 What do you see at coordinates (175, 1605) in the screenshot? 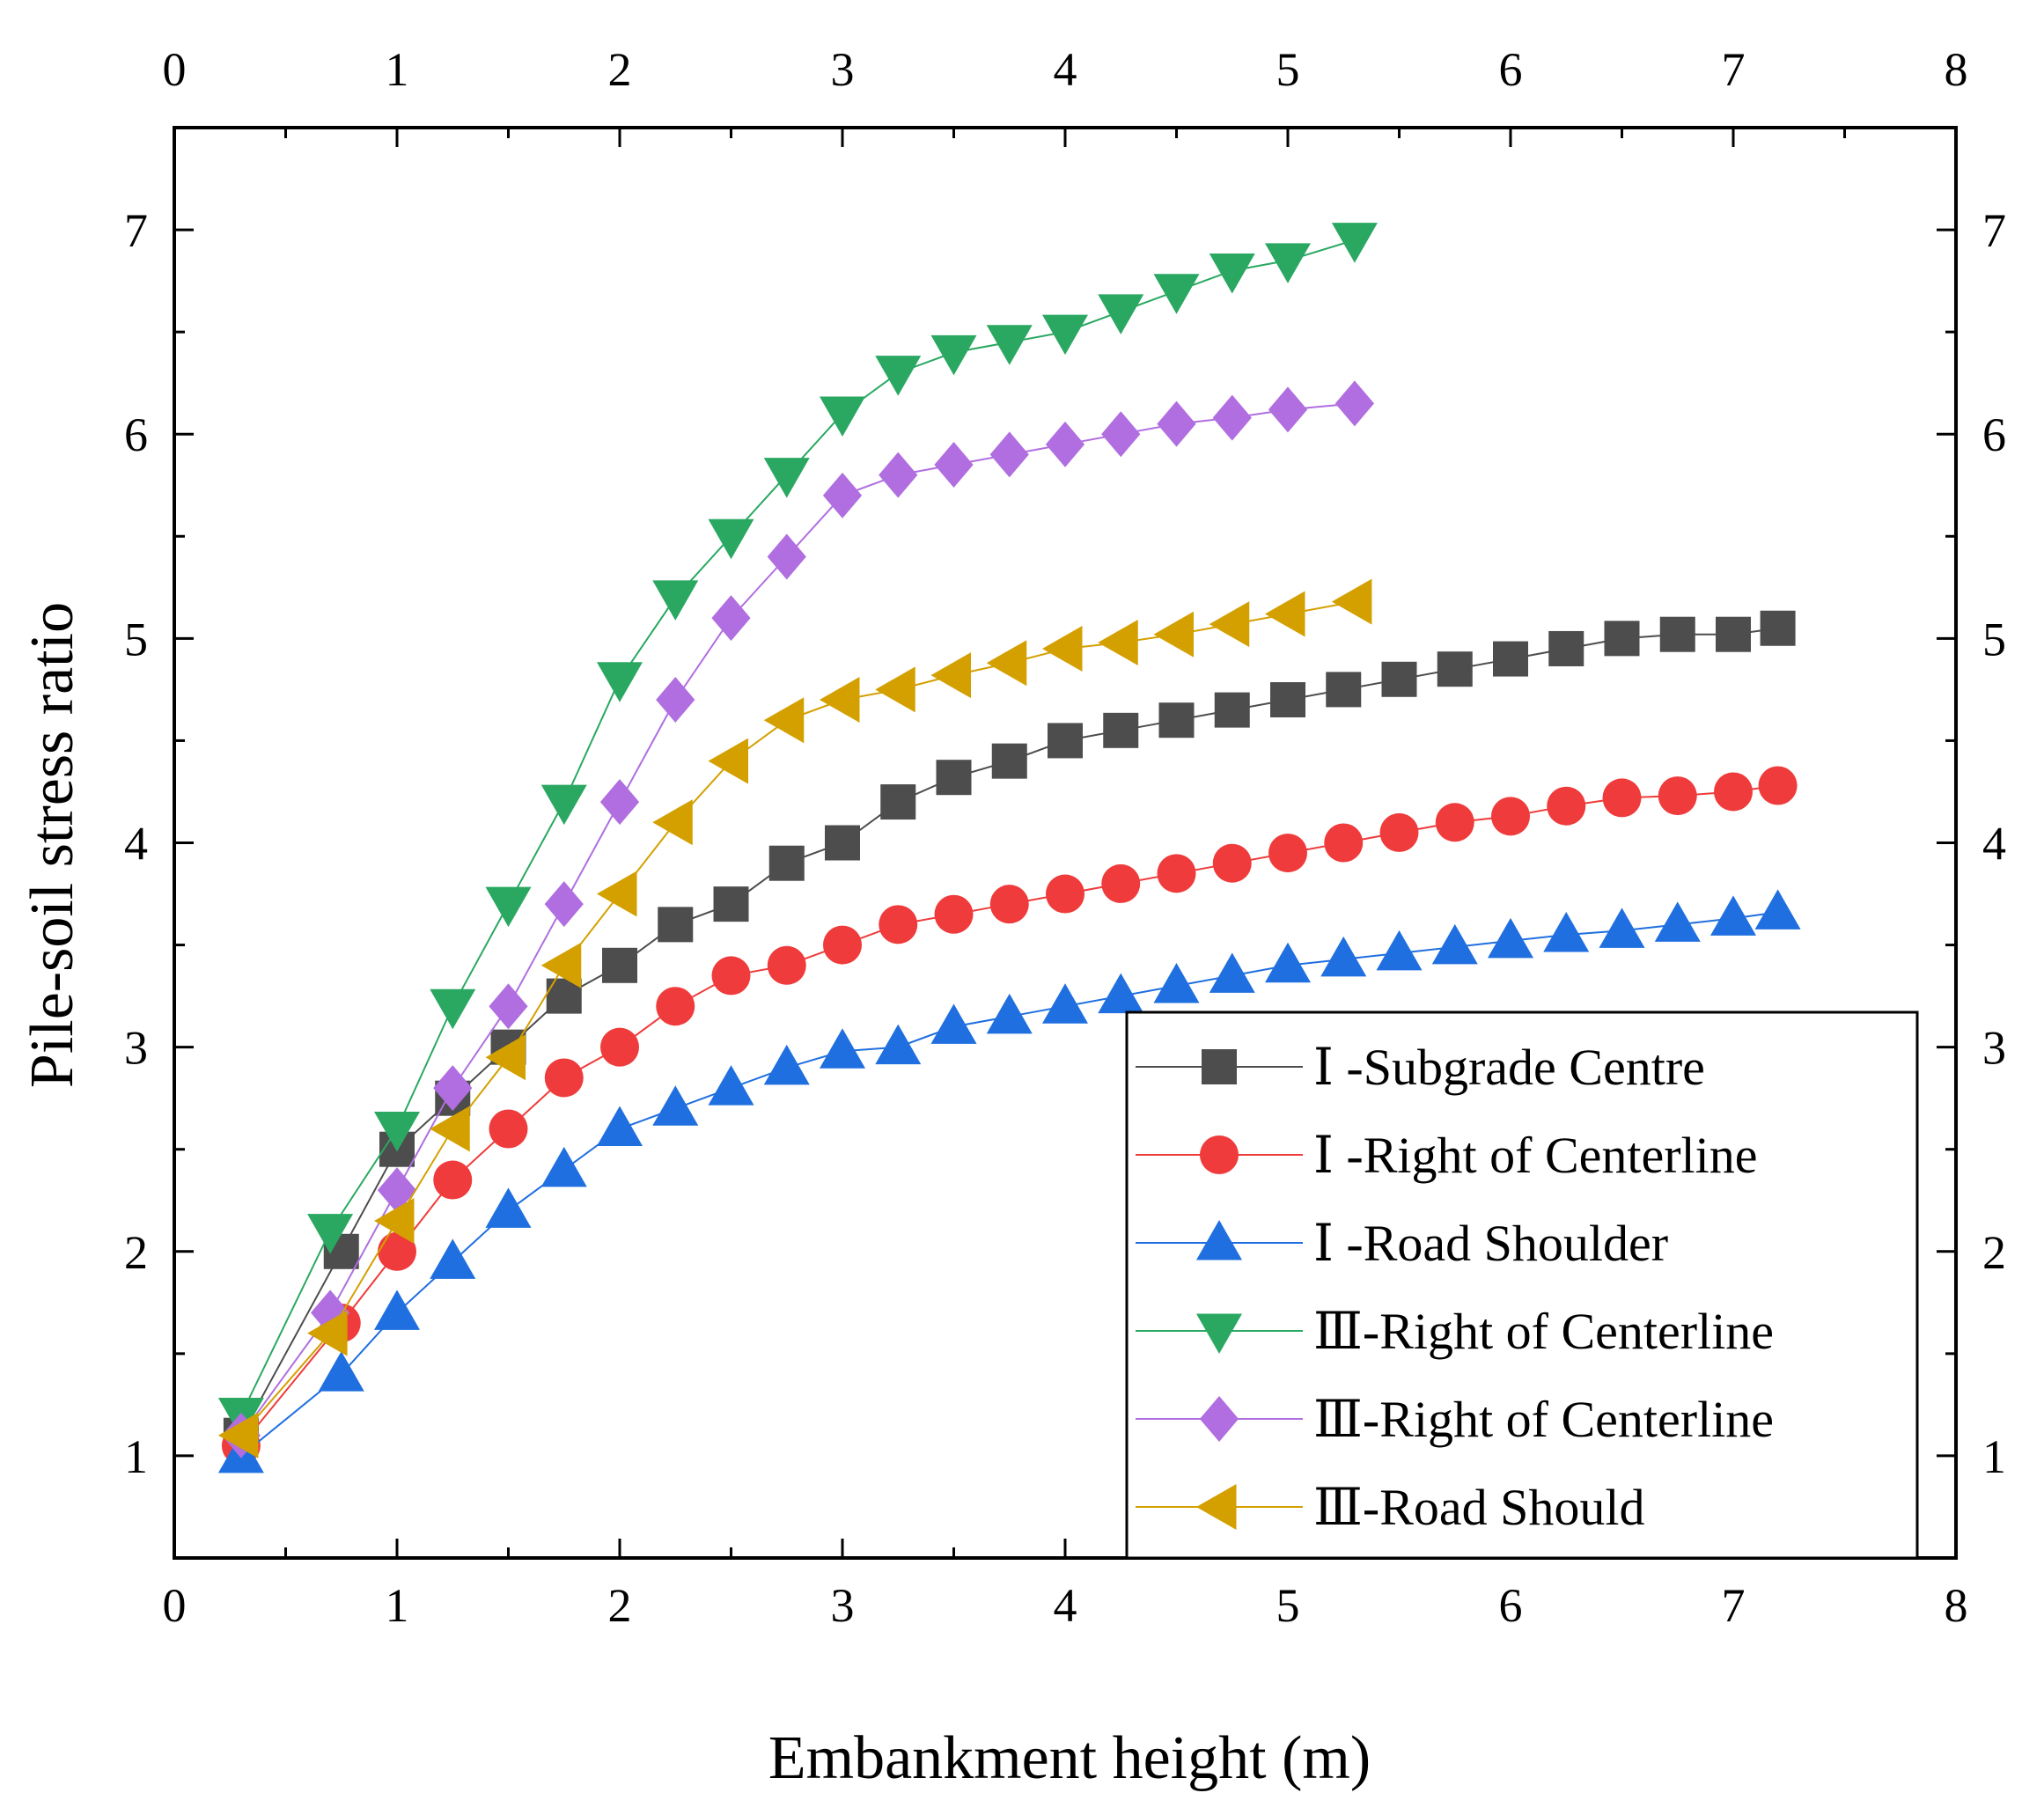
I see `x-tick-label-bottom: 0` at bounding box center [175, 1605].